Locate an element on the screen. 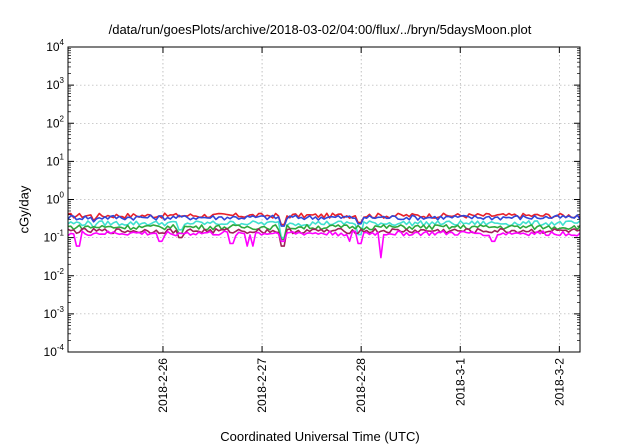 The width and height of the screenshot is (640, 448). y-tick-label: 10⁻⁴ is located at coordinates (54, 351).